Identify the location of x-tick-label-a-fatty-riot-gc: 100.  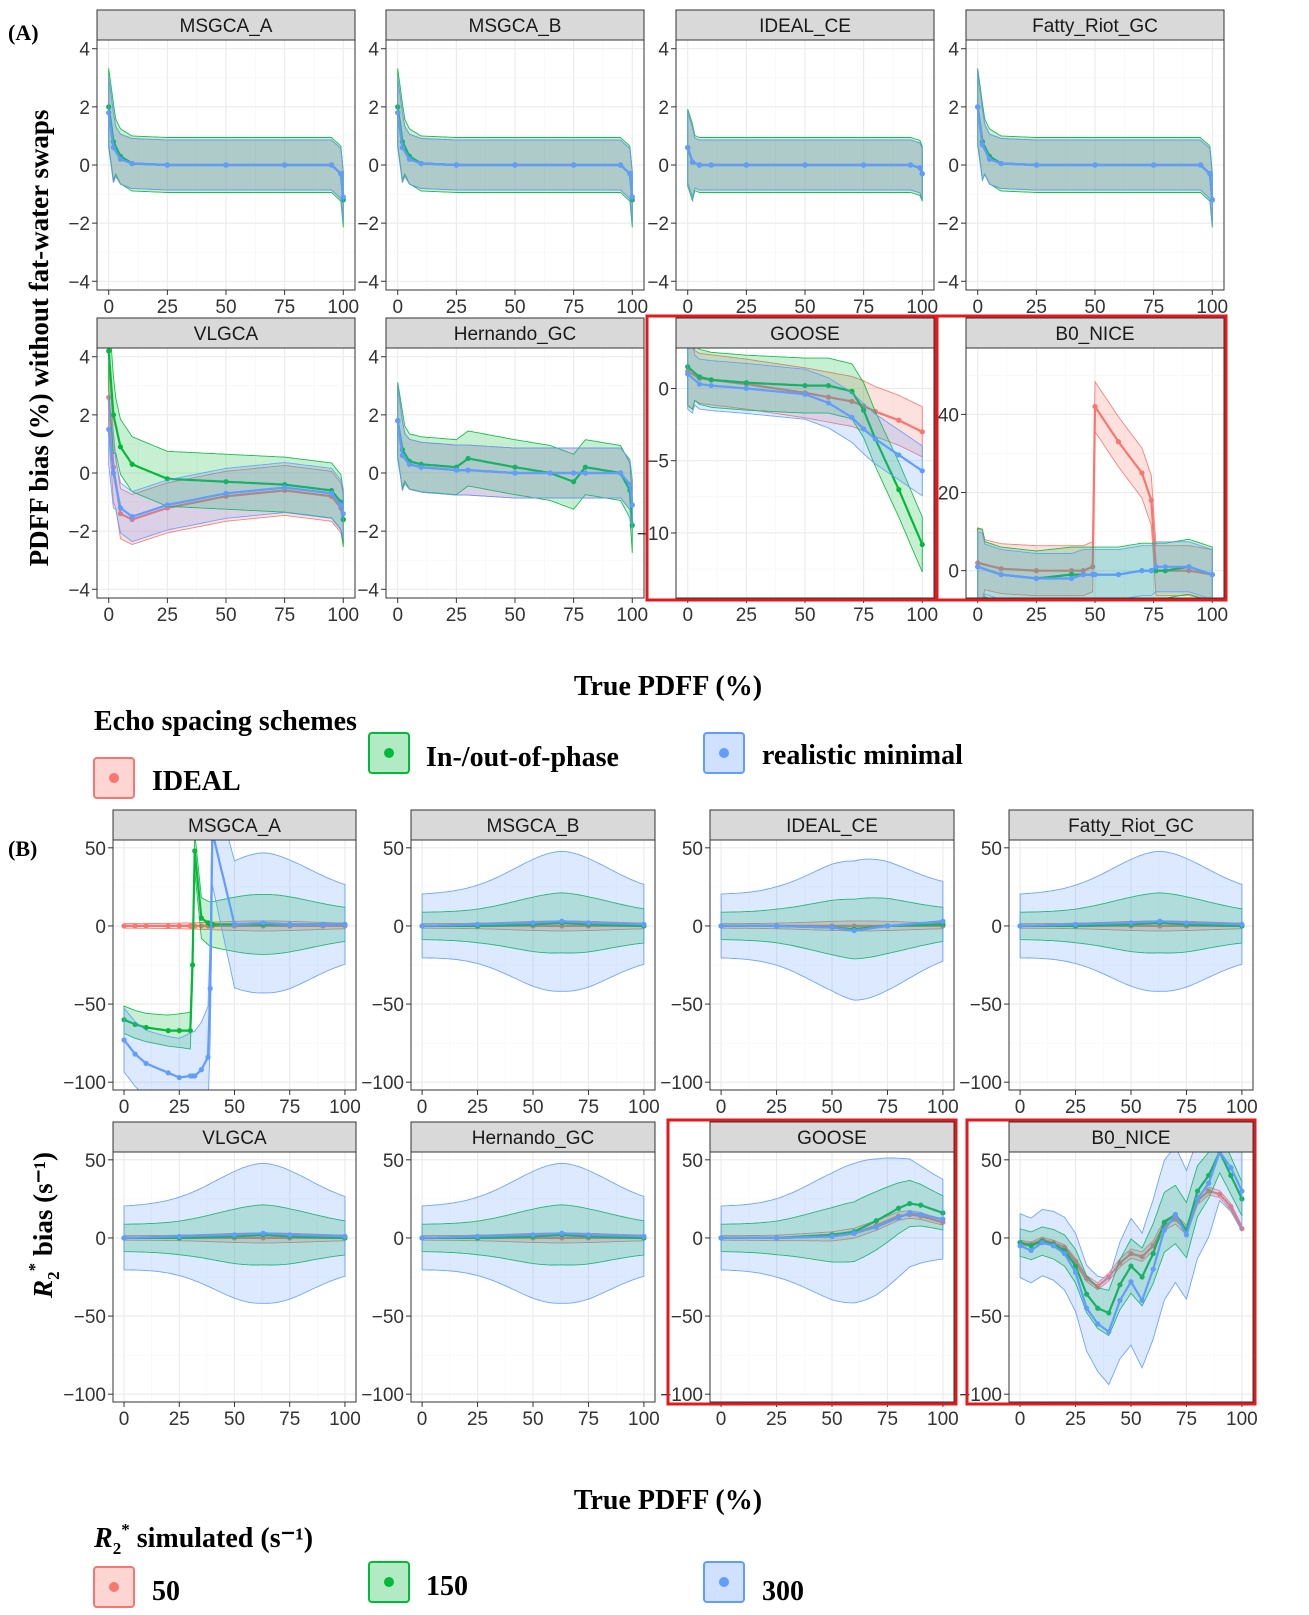
(1212, 307).